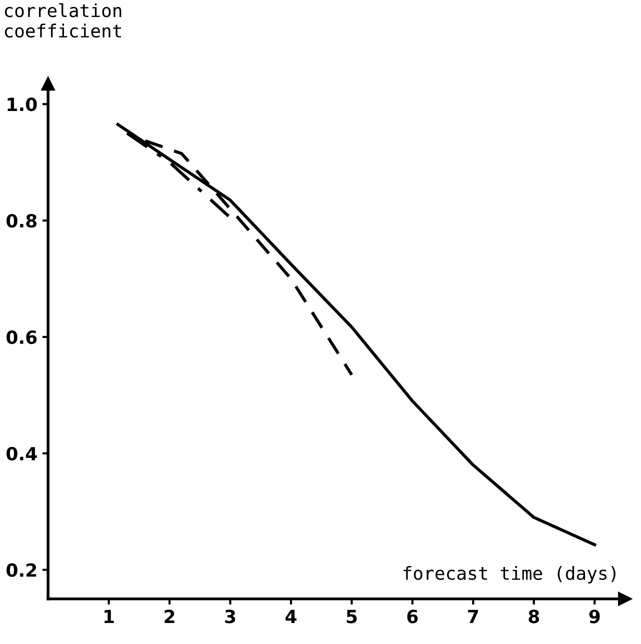 The height and width of the screenshot is (644, 641). Describe the element at coordinates (21, 570) in the screenshot. I see `y-tick-label: 0.2` at that location.